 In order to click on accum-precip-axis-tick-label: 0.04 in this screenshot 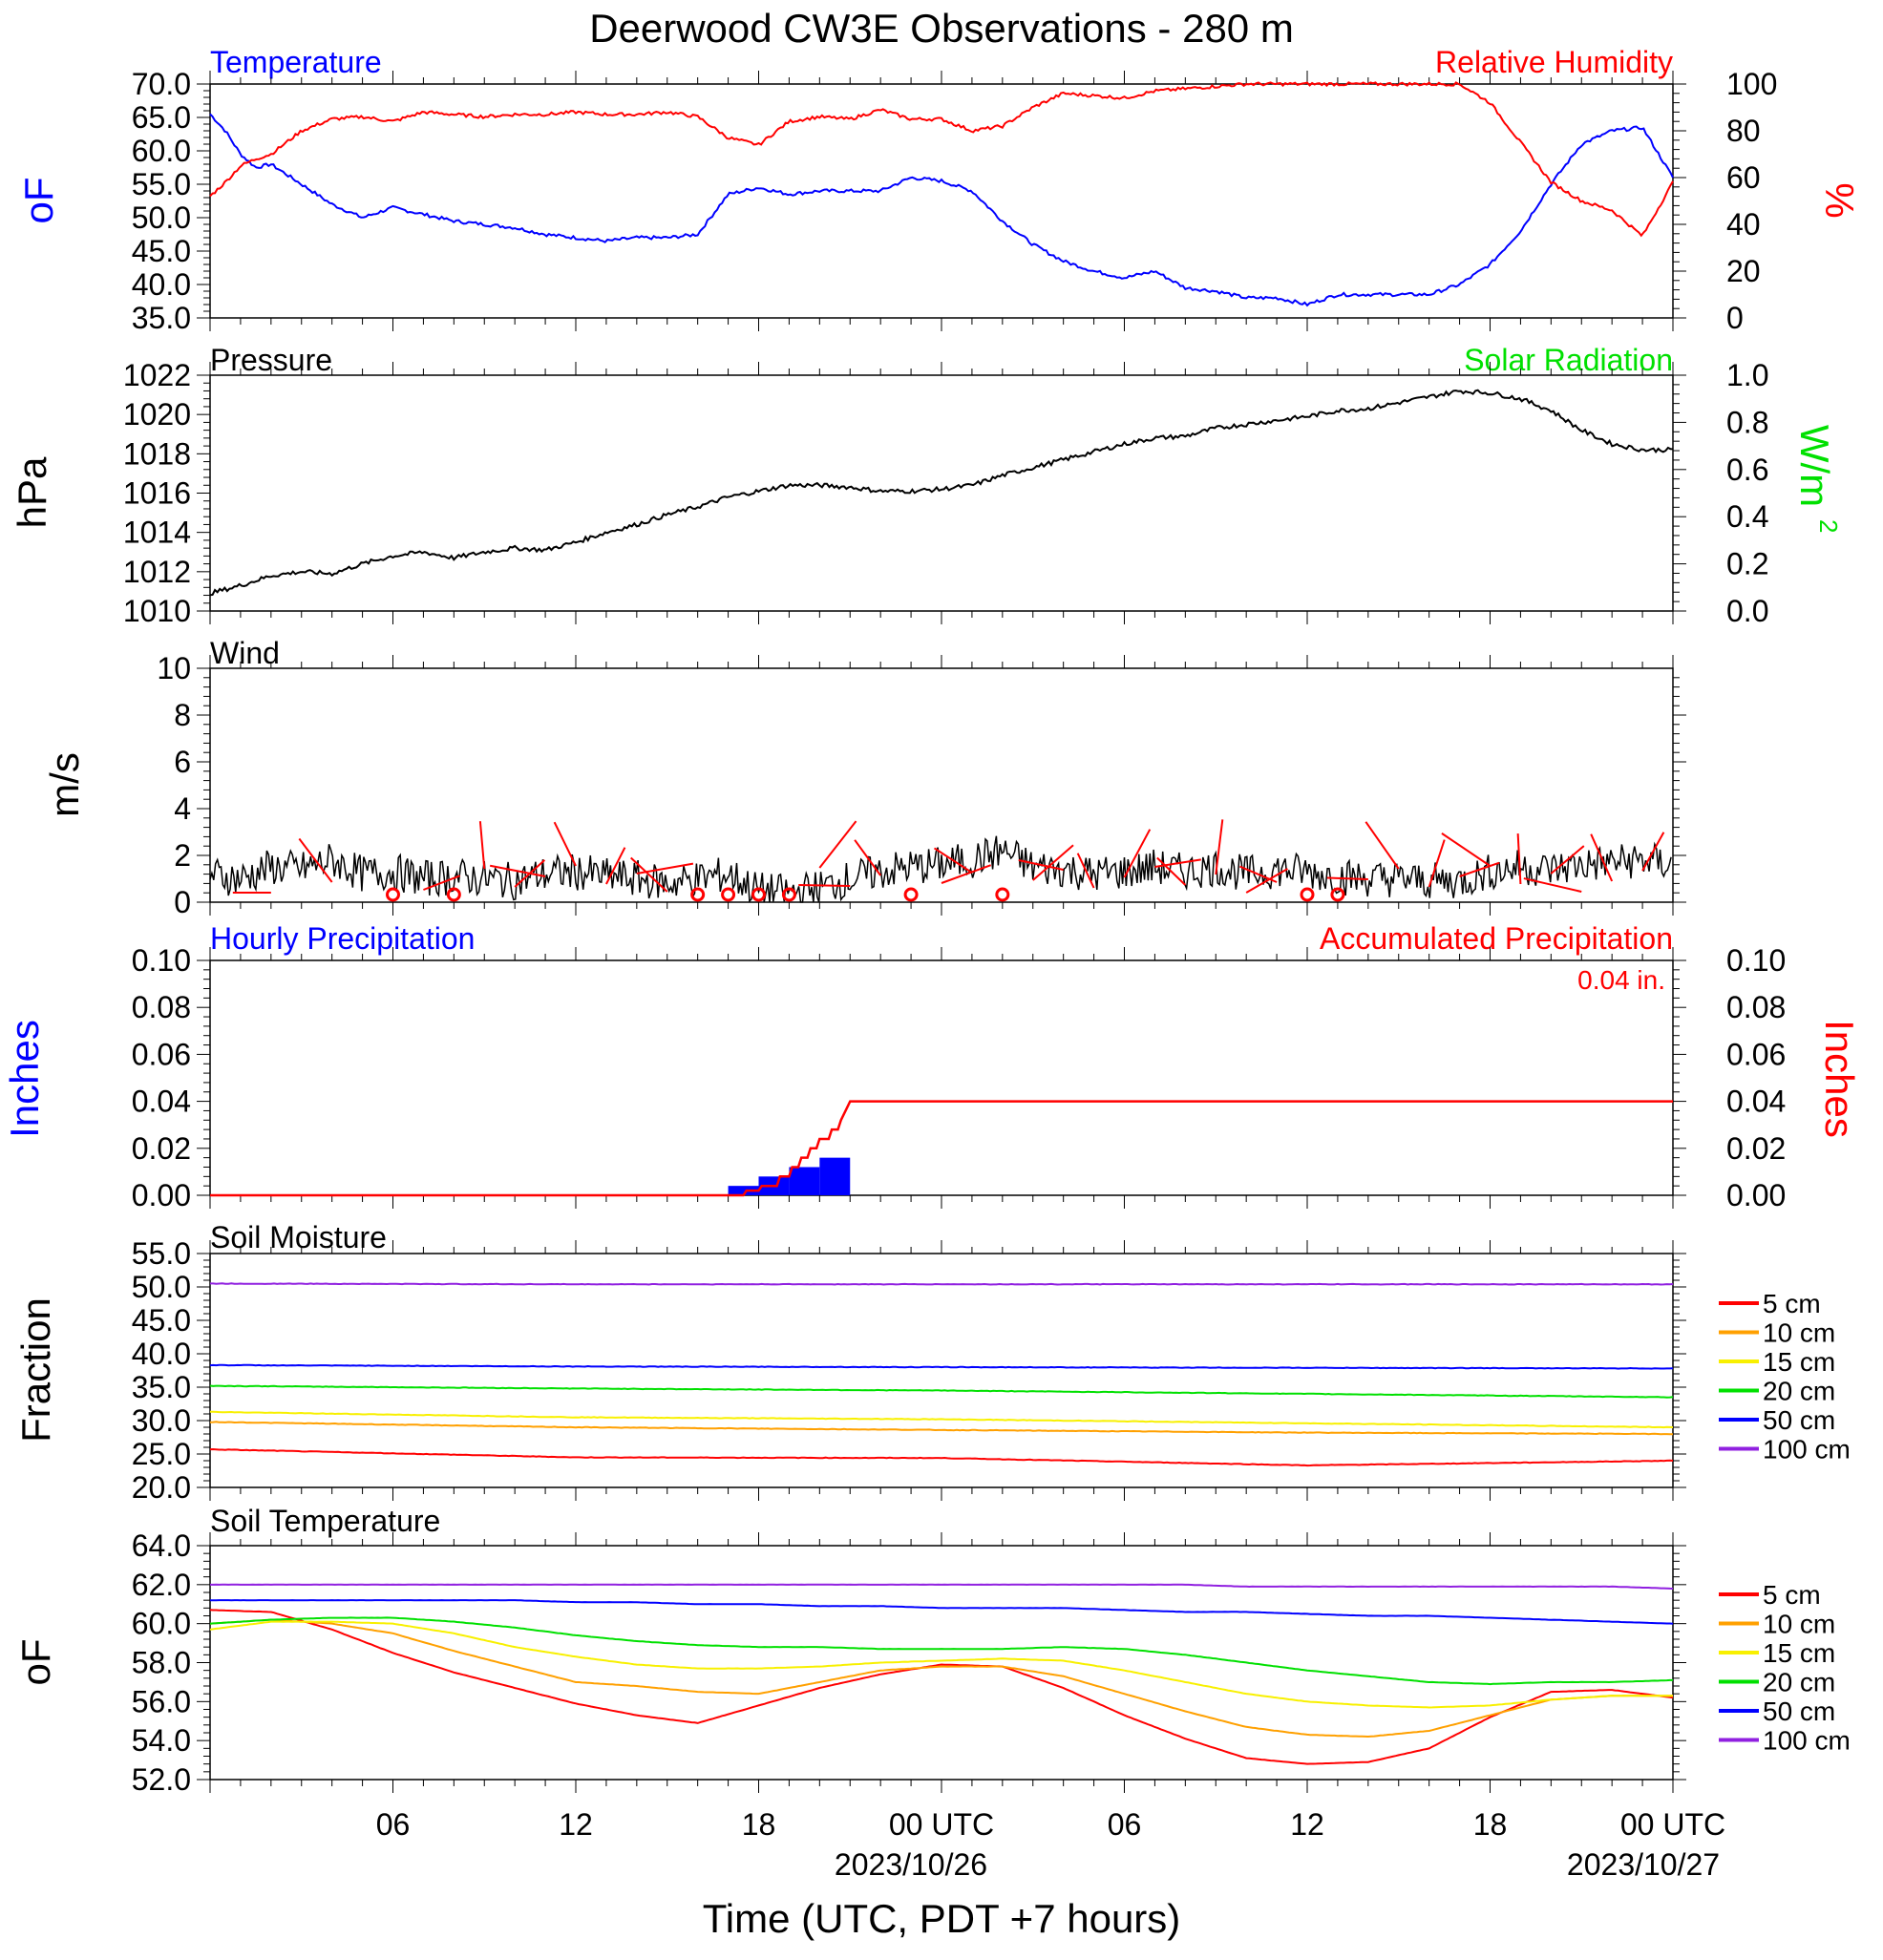, I will do `click(1756, 1102)`.